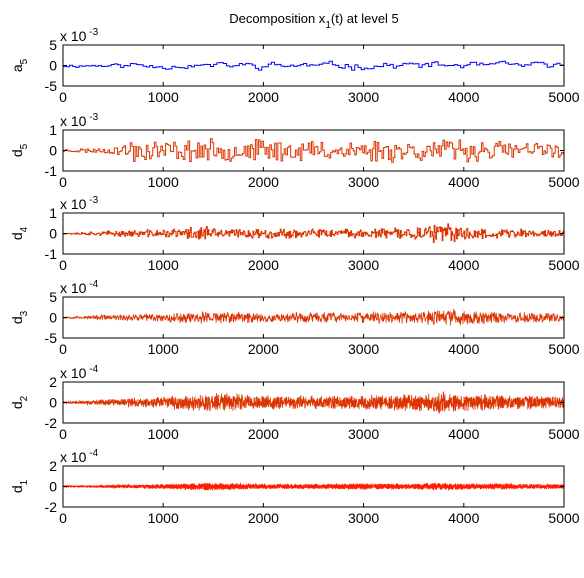 This screenshot has width=584, height=578. I want to click on y-axis-label-subscript: 2, so click(24, 398).